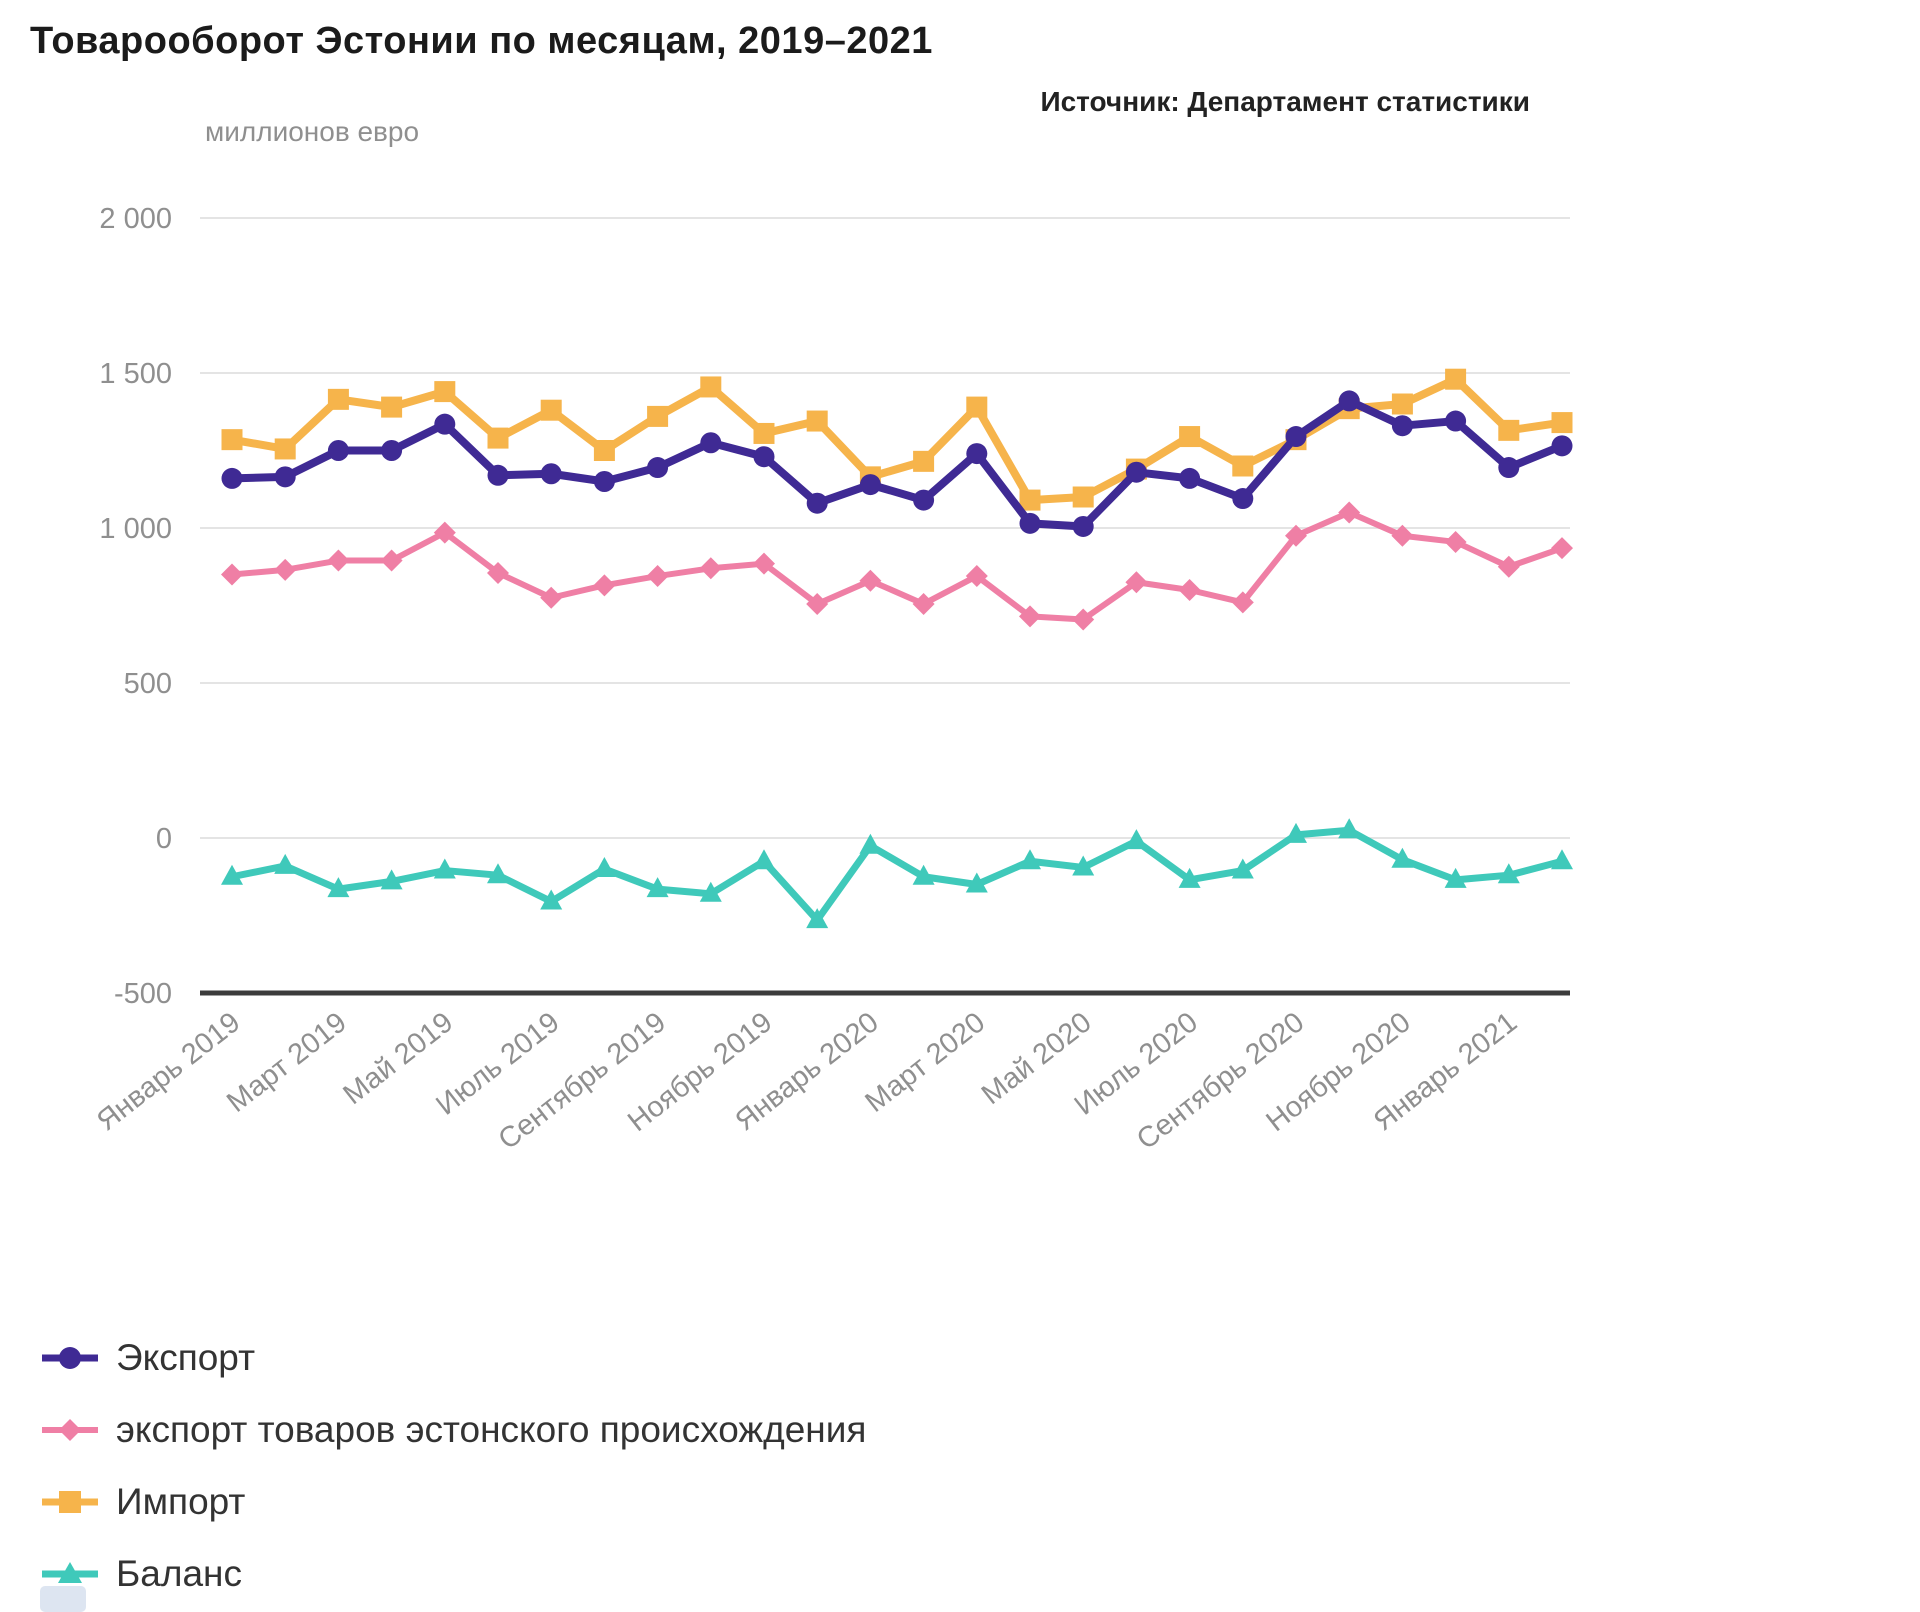 The image size is (1920, 1612). What do you see at coordinates (452, 1502) in the screenshot?
I see `legend-item-import: Импорт` at bounding box center [452, 1502].